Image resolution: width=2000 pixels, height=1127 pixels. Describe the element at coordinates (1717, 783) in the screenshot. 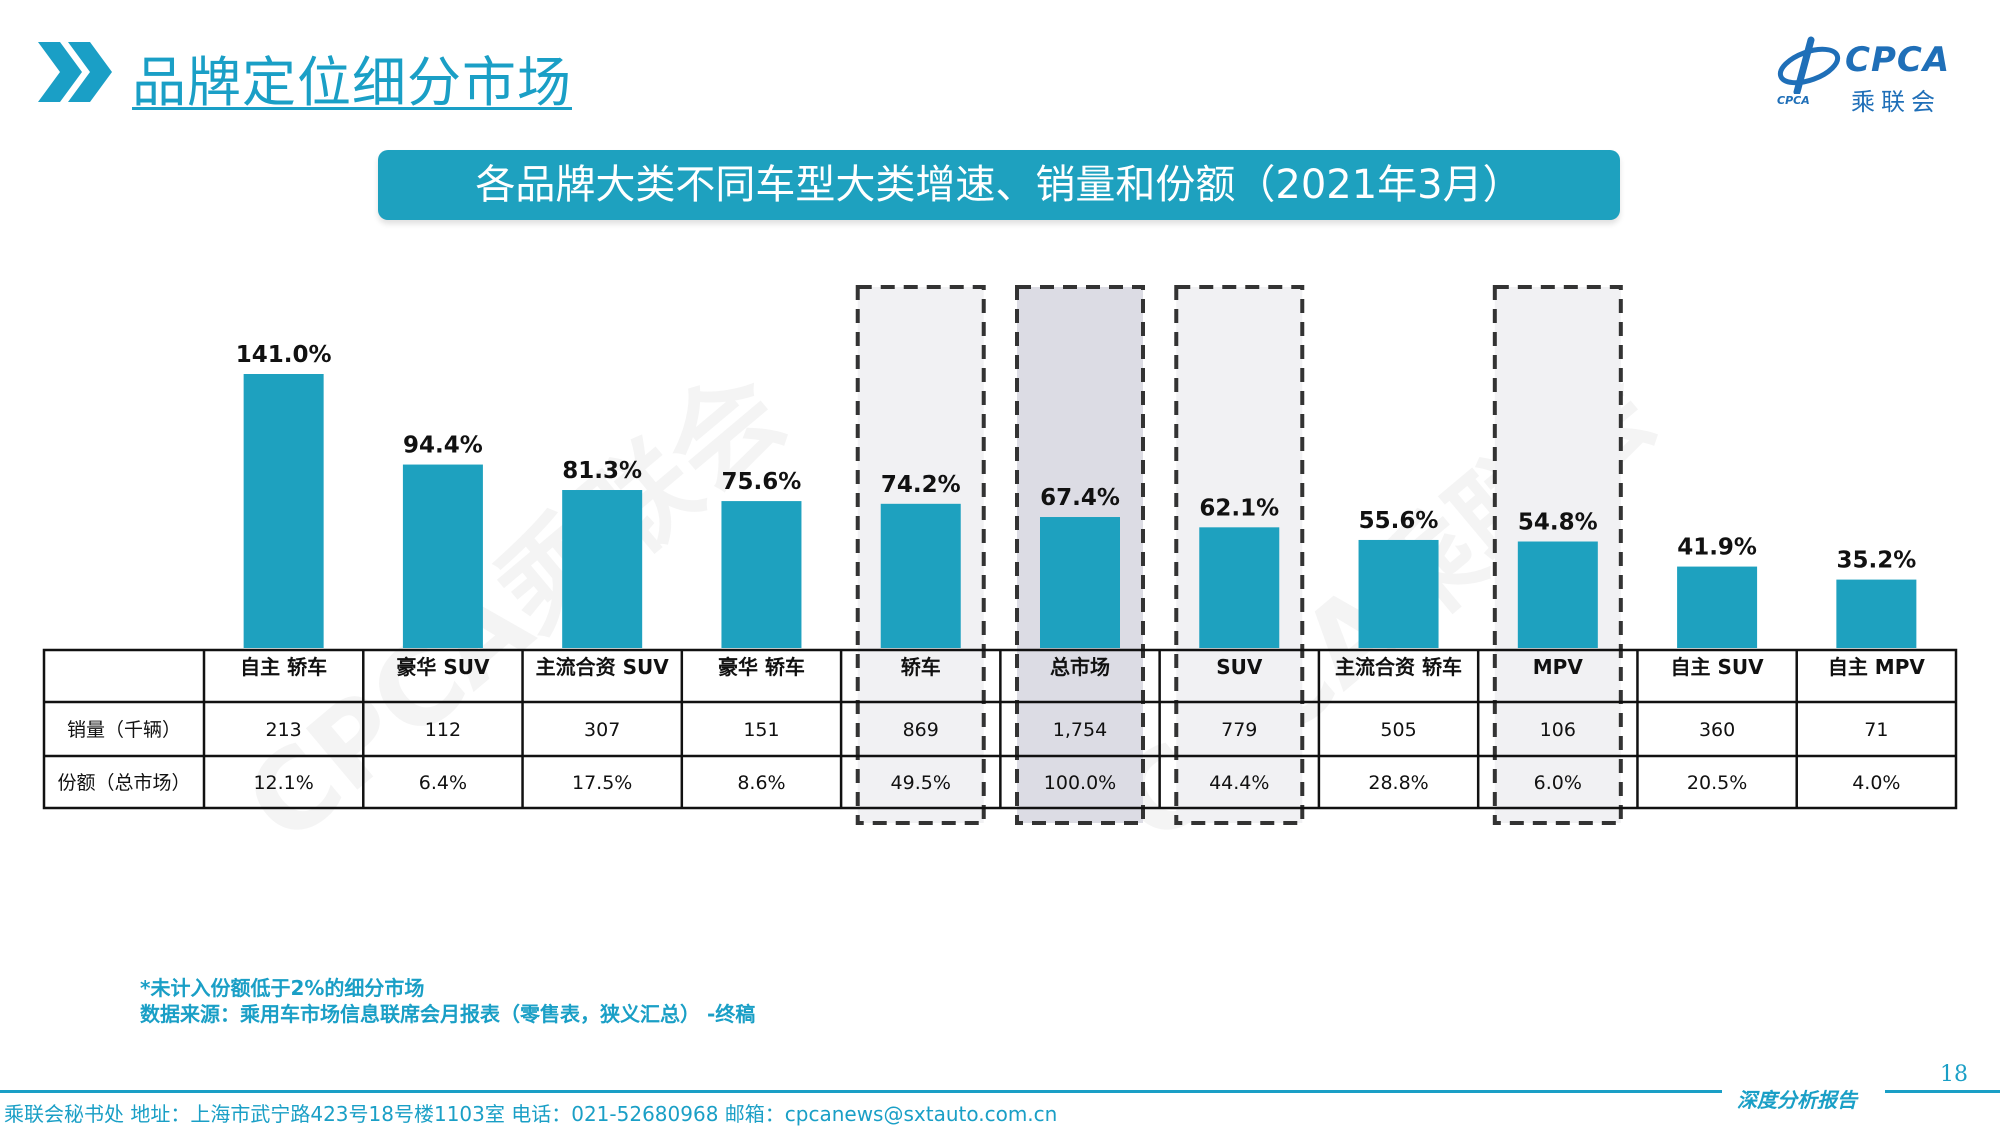

I see `cell-2-10: 20.5%` at that location.